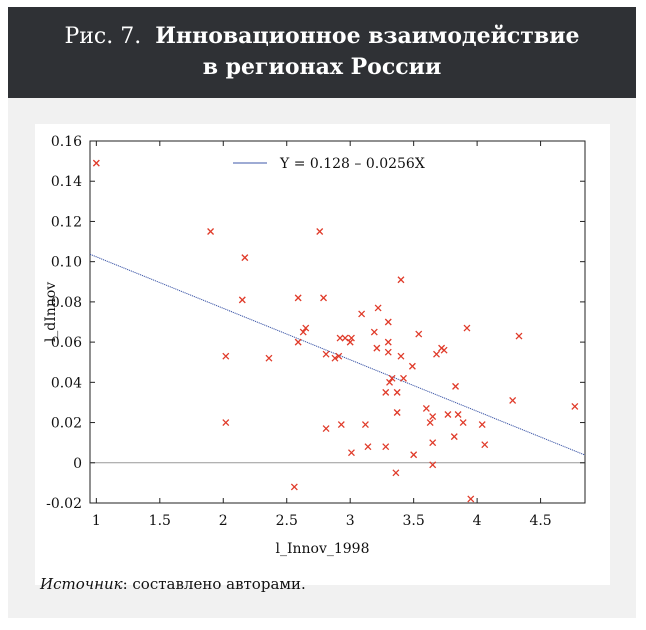 This screenshot has height=630, width=646. What do you see at coordinates (322, 549) in the screenshot?
I see `x-axis-label: l_Innov_1998` at bounding box center [322, 549].